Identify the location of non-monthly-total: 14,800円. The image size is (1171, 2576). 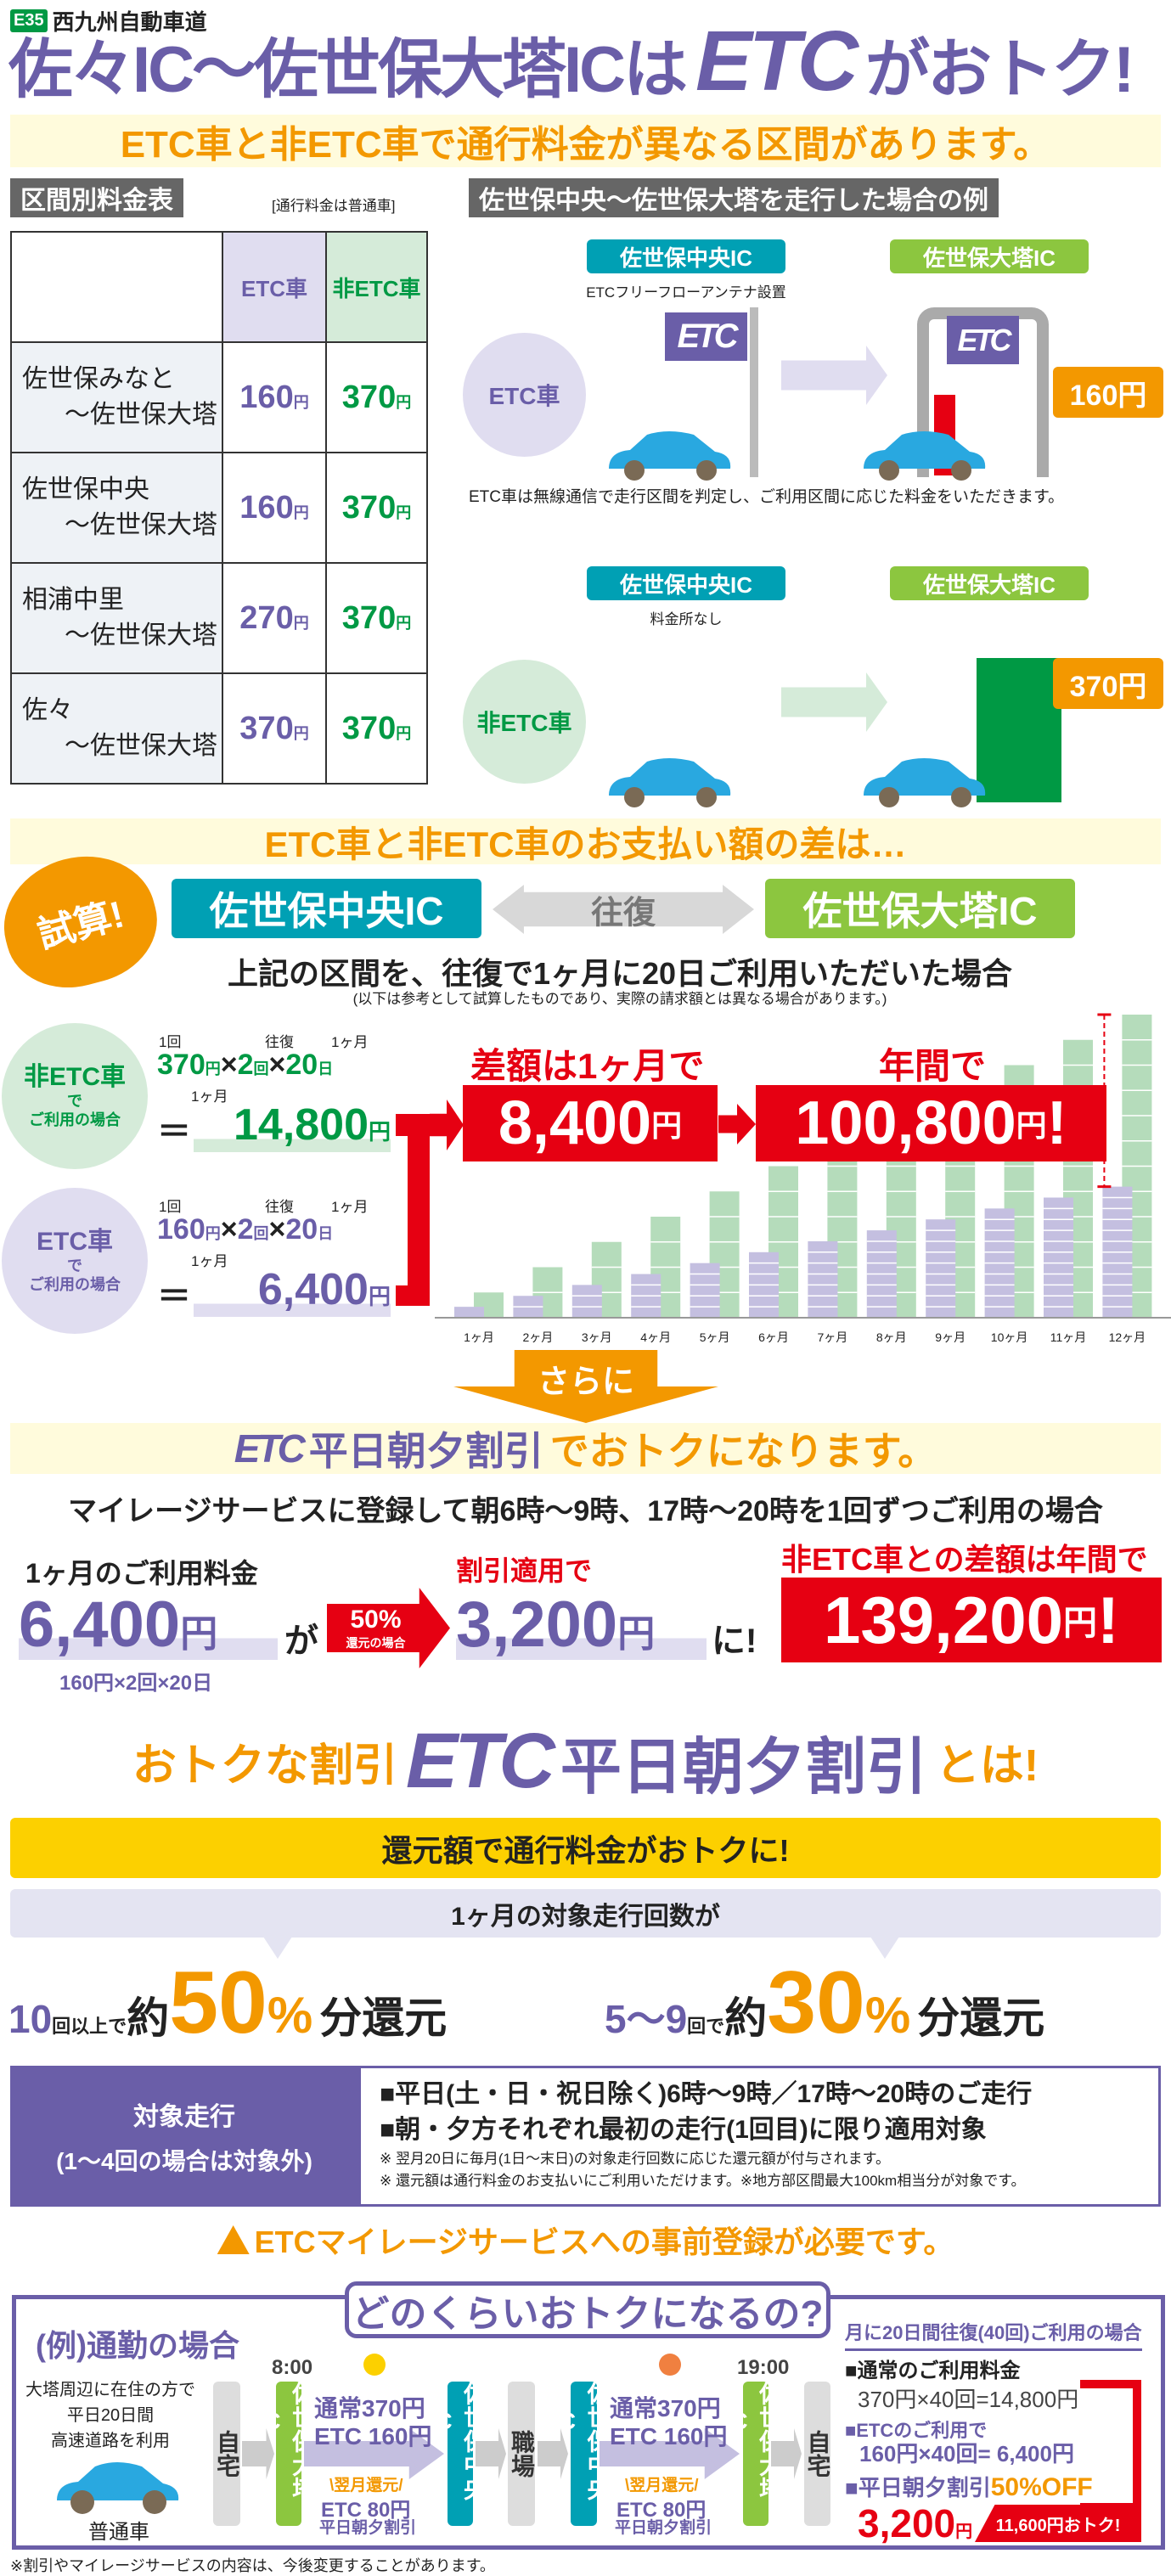
(292, 1126).